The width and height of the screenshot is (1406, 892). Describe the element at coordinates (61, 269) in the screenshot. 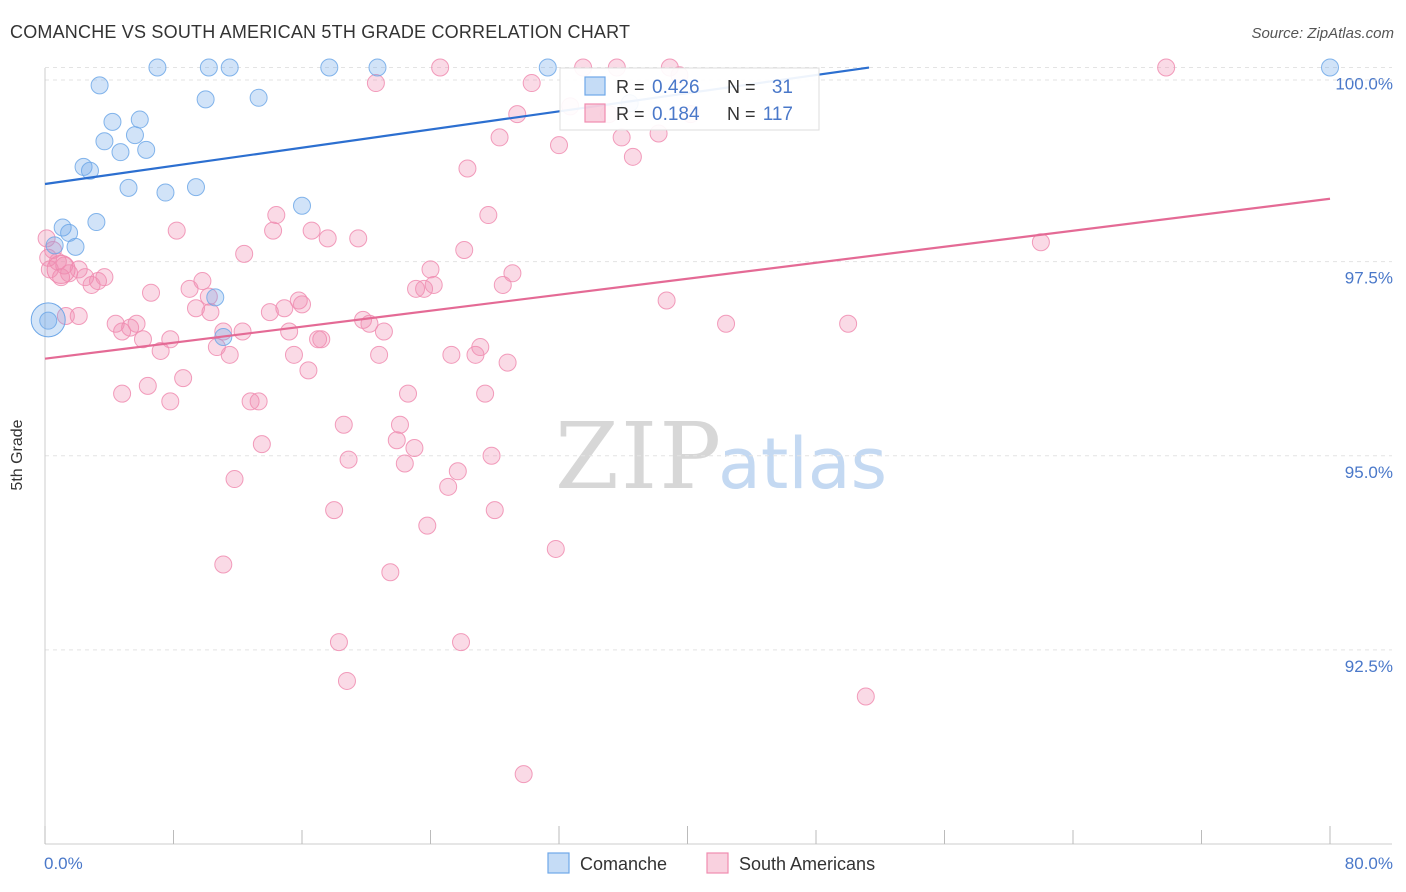

I see `south-american-point-large` at that location.